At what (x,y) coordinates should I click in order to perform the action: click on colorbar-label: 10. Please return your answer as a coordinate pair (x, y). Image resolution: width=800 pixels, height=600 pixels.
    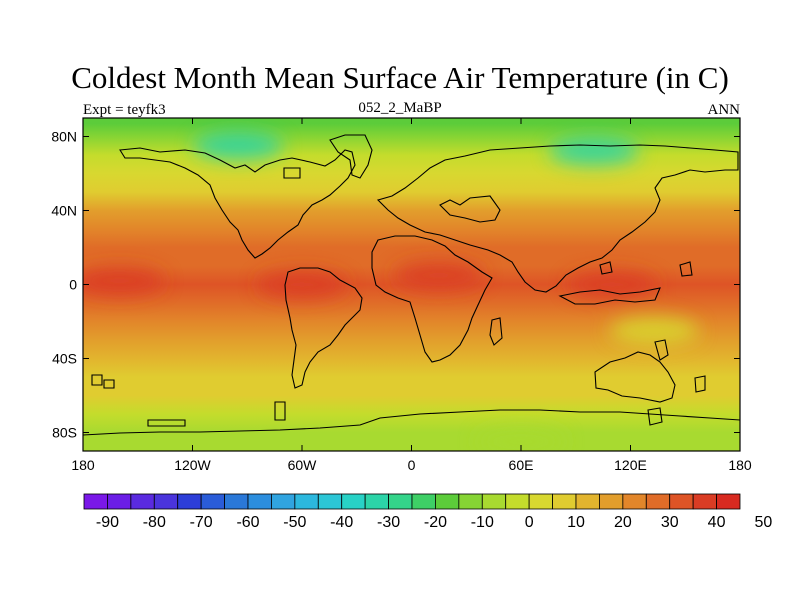
    Looking at the image, I should click on (576, 522).